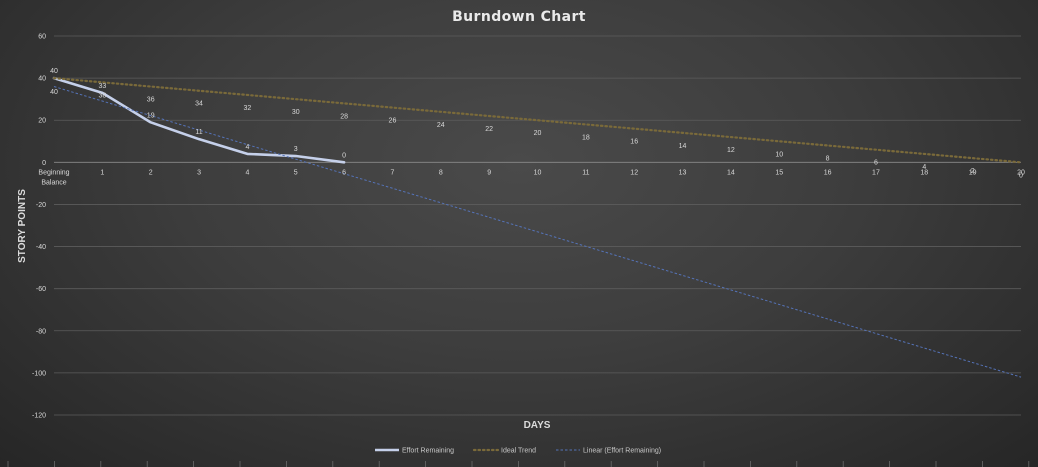 Image resolution: width=1038 pixels, height=467 pixels. What do you see at coordinates (683, 146) in the screenshot?
I see `ideal-data-label: 14` at bounding box center [683, 146].